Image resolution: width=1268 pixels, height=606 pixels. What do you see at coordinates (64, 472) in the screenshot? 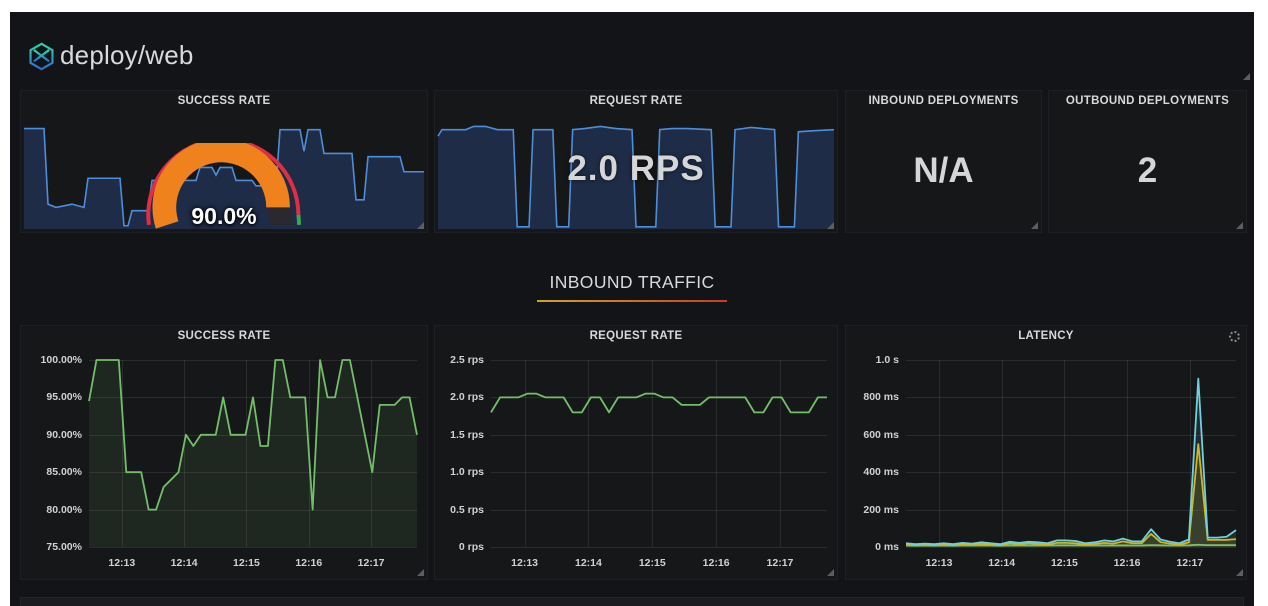
I see `y-axis-label: 85.00%` at bounding box center [64, 472].